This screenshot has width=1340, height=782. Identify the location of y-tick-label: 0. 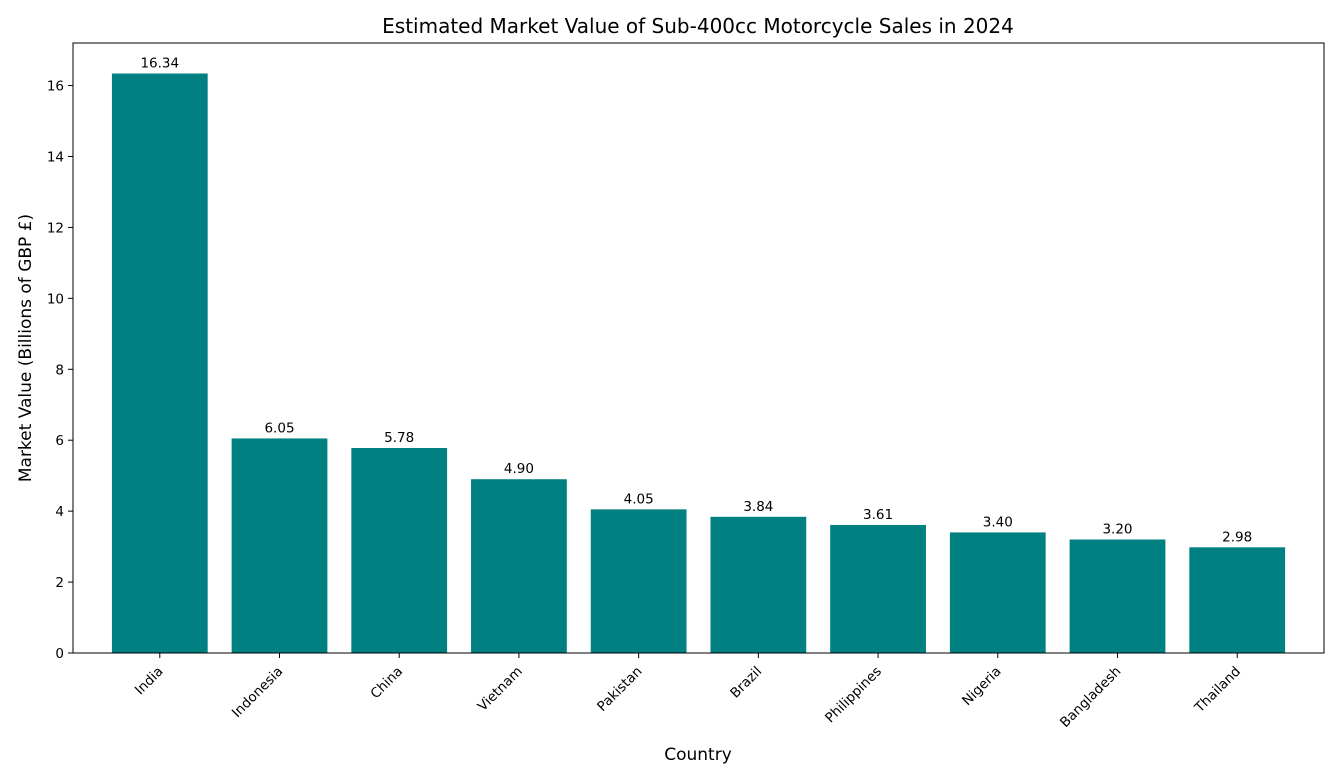
(59, 654).